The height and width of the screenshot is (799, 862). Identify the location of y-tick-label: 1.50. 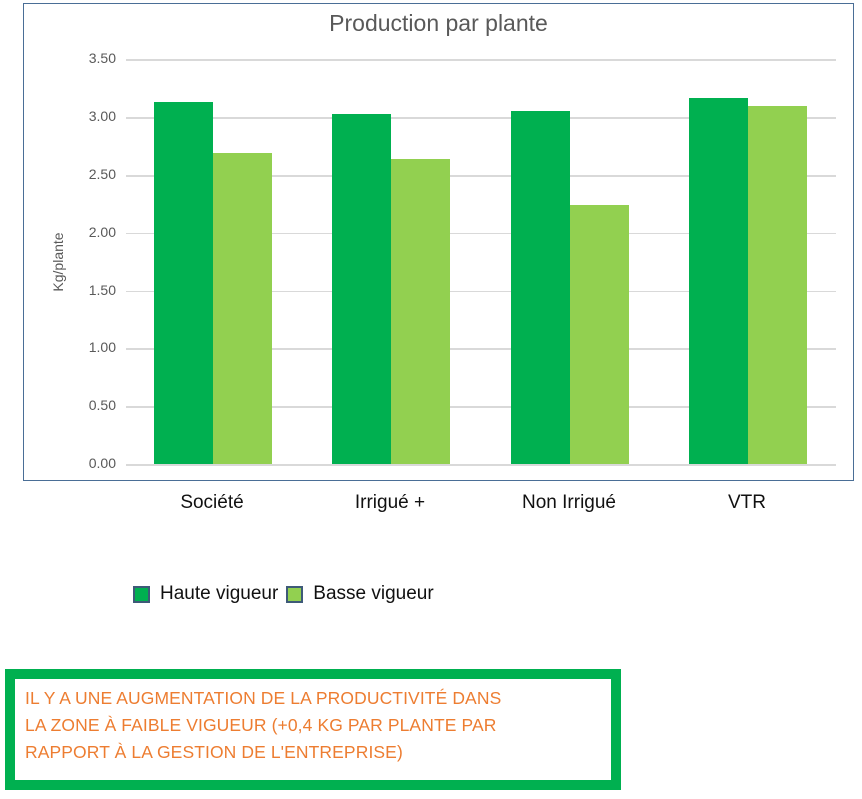
(102, 289).